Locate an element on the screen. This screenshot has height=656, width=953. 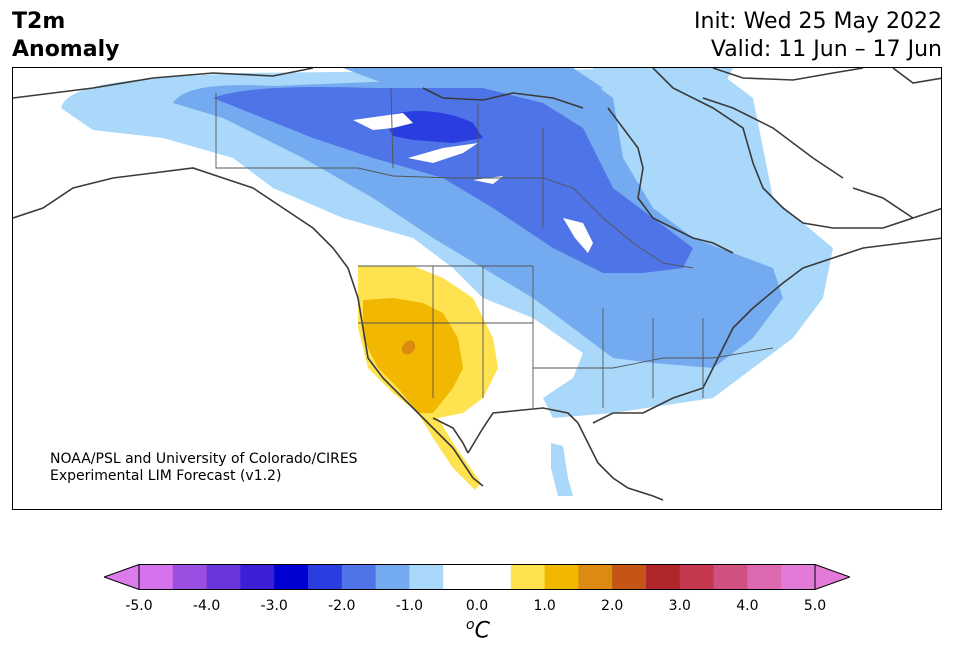
colorbar-tick-label: 0.0 is located at coordinates (477, 606).